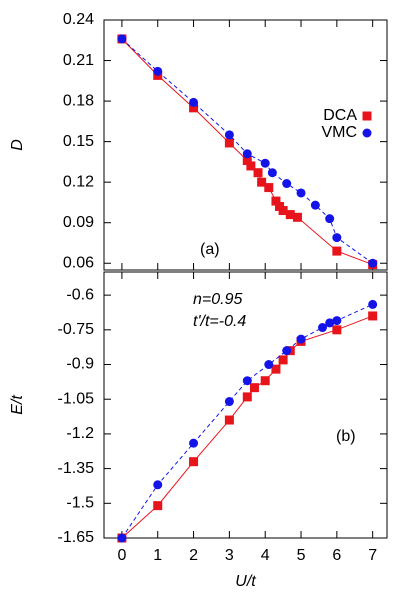  Describe the element at coordinates (76, 398) in the screenshot. I see `y-tick-label: -1.05` at that location.